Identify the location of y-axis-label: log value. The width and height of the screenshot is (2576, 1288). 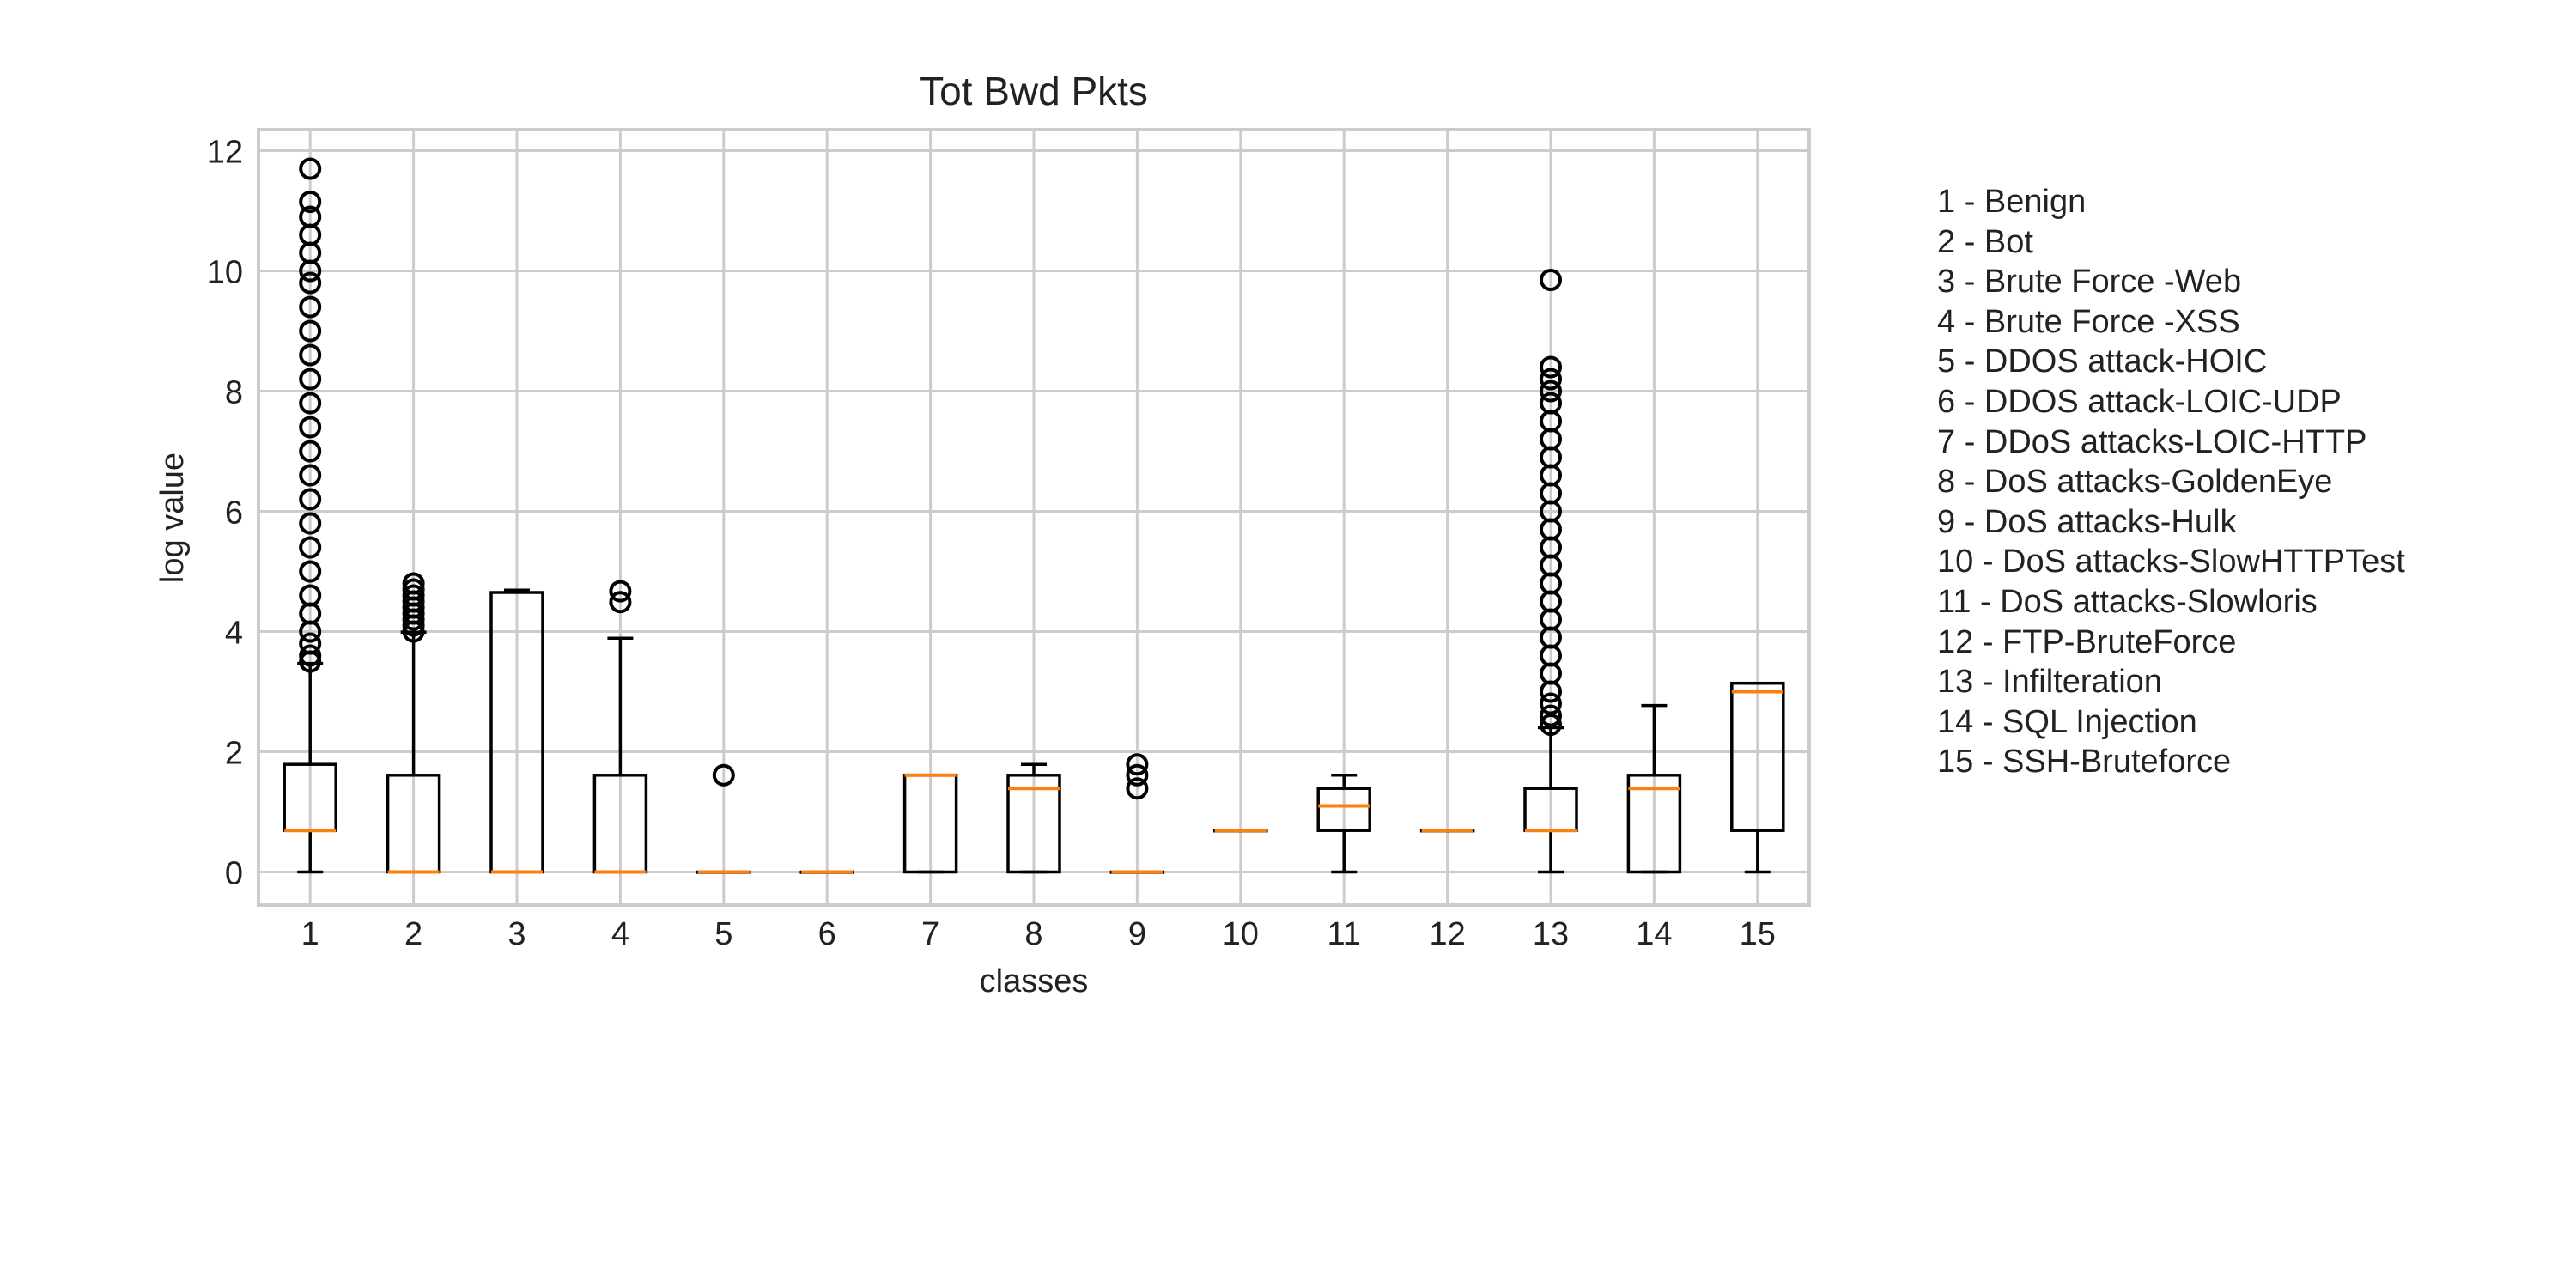
(173, 518).